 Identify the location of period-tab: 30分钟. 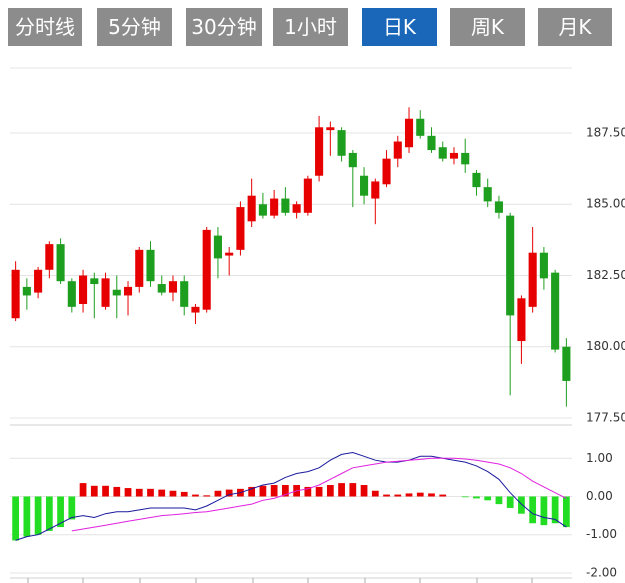
(224, 27).